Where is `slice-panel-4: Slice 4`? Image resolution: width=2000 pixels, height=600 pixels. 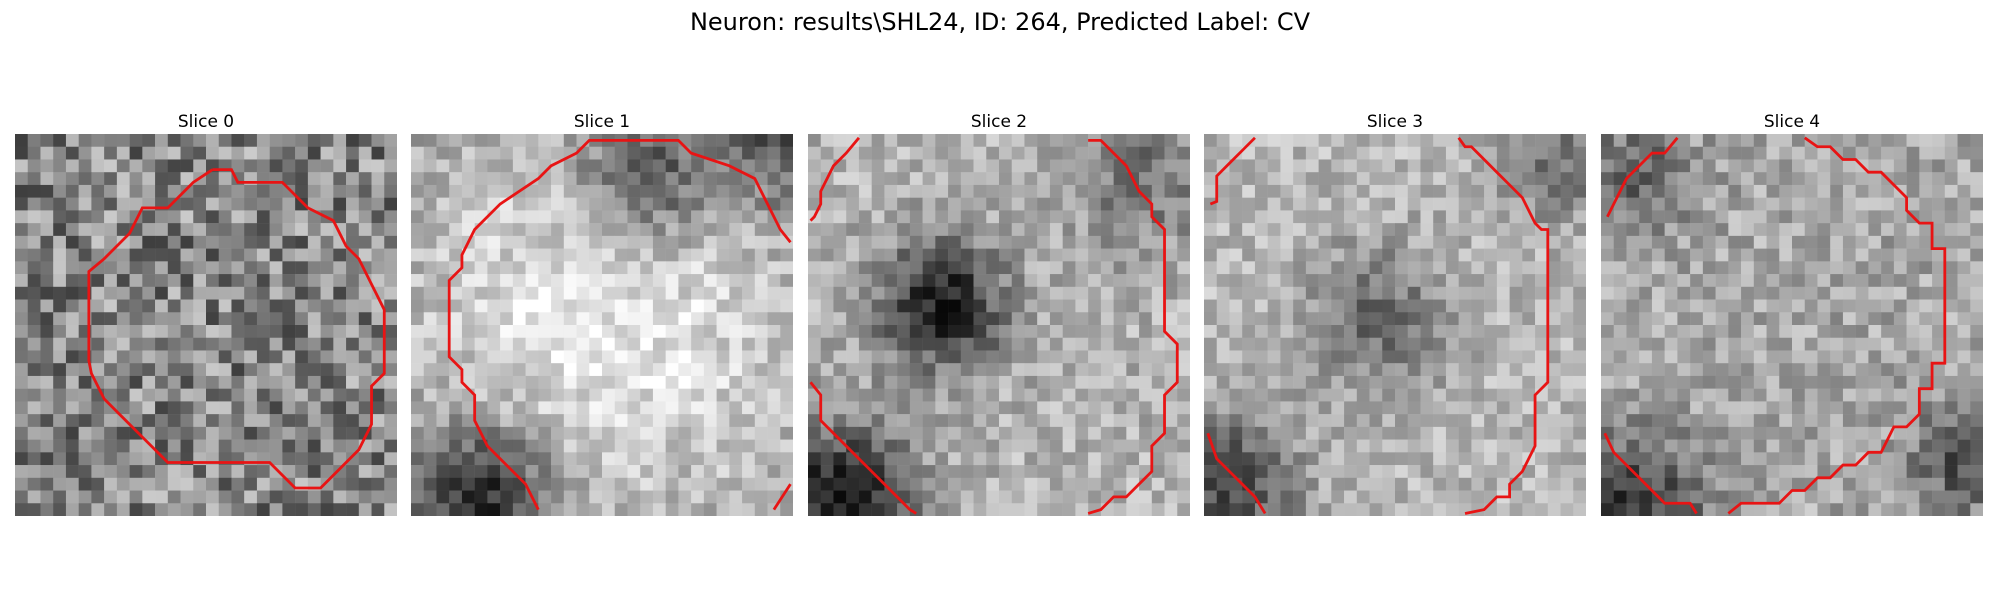 slice-panel-4: Slice 4 is located at coordinates (1792, 313).